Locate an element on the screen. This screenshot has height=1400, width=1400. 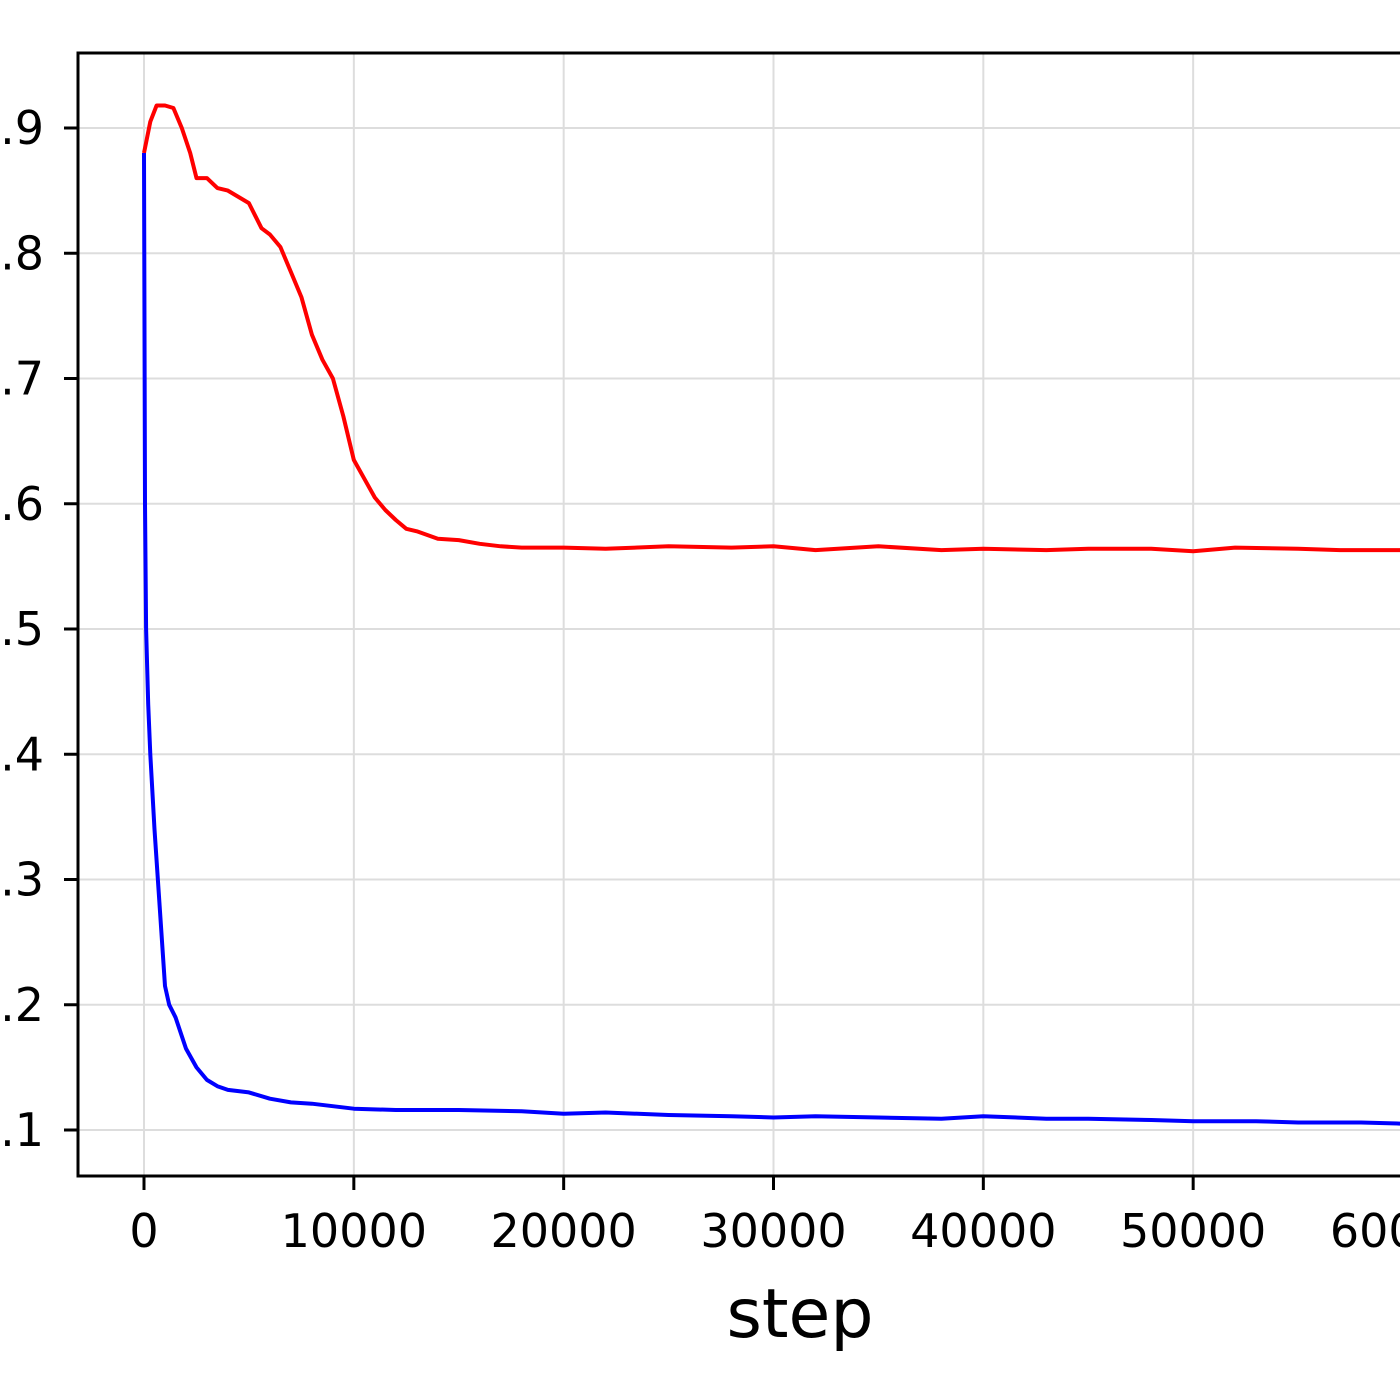
x-tick-label: 40000 is located at coordinates (983, 1231).